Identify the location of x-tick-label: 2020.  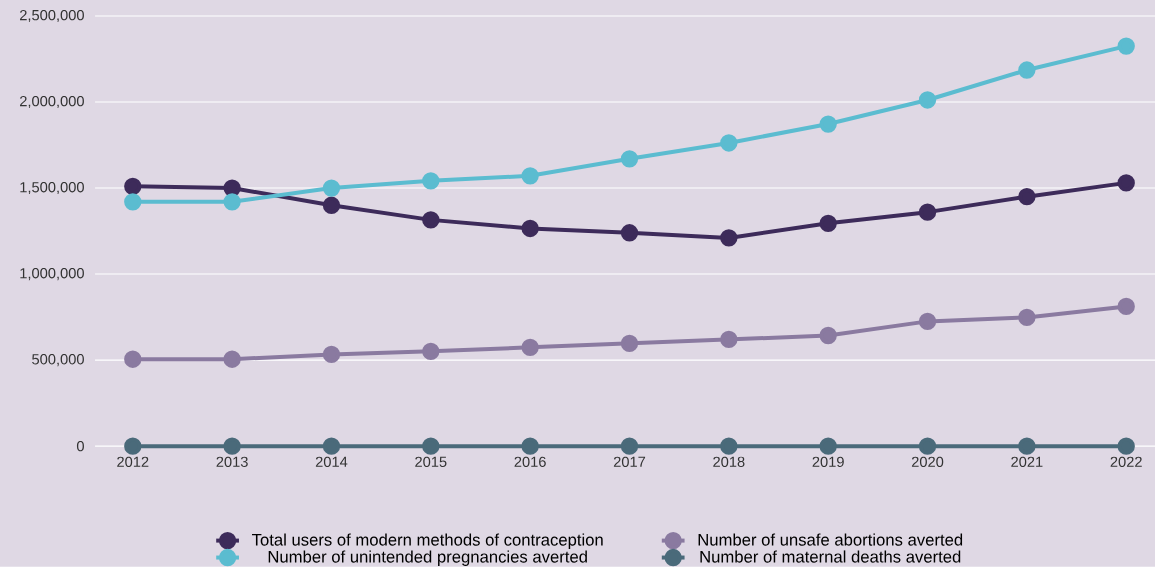
(927, 462).